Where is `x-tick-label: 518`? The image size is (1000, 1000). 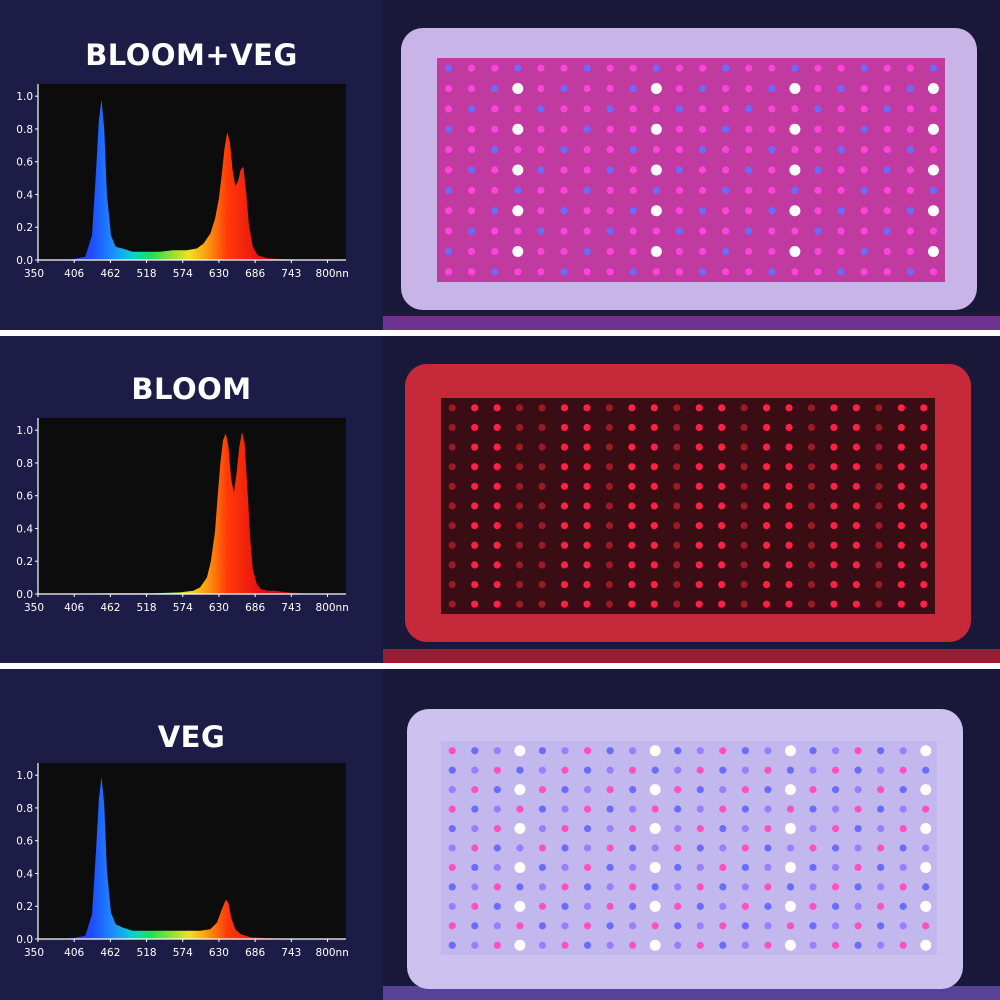
x-tick-label: 518 is located at coordinates (147, 953).